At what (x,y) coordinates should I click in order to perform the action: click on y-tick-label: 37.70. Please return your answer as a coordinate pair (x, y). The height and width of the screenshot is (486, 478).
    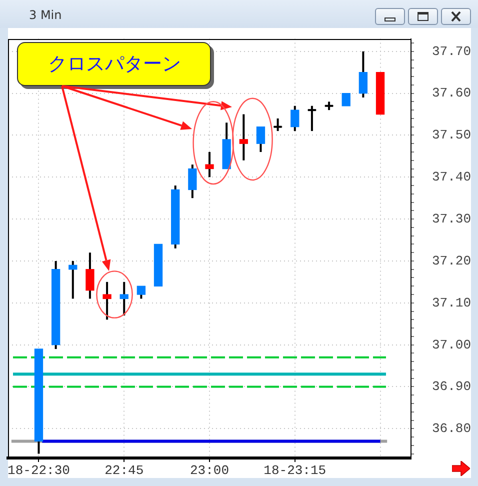
    Looking at the image, I should click on (451, 51).